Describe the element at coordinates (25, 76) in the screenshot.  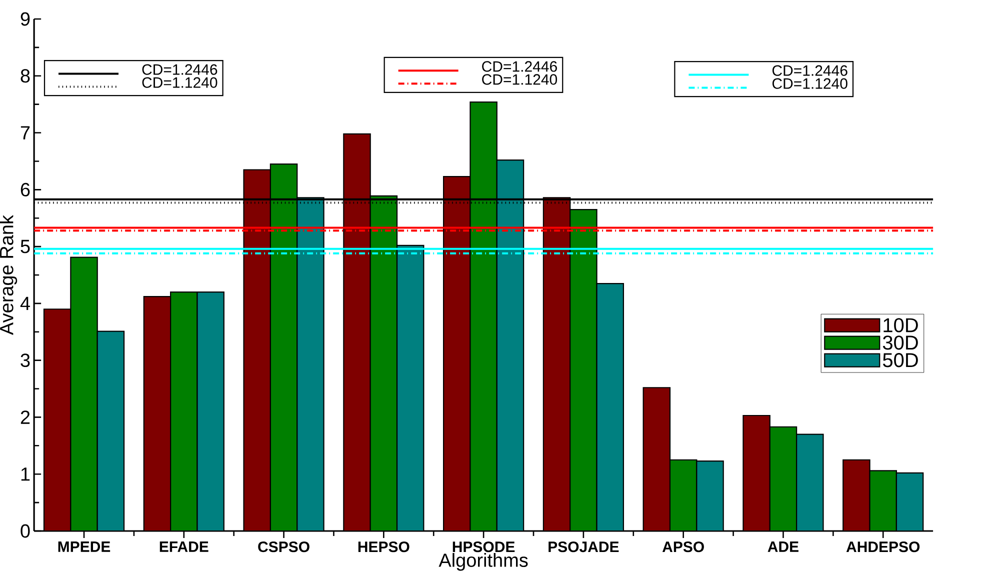
I see `y-tick-label: 8` at that location.